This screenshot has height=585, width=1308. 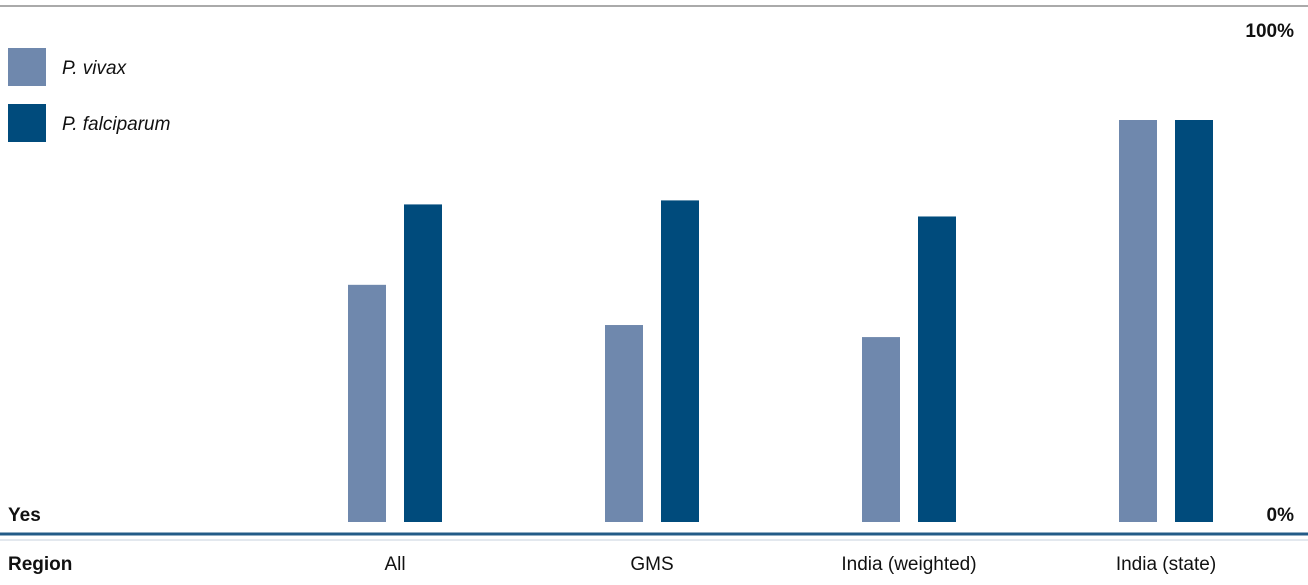 I want to click on category-header: Region, so click(x=40, y=564).